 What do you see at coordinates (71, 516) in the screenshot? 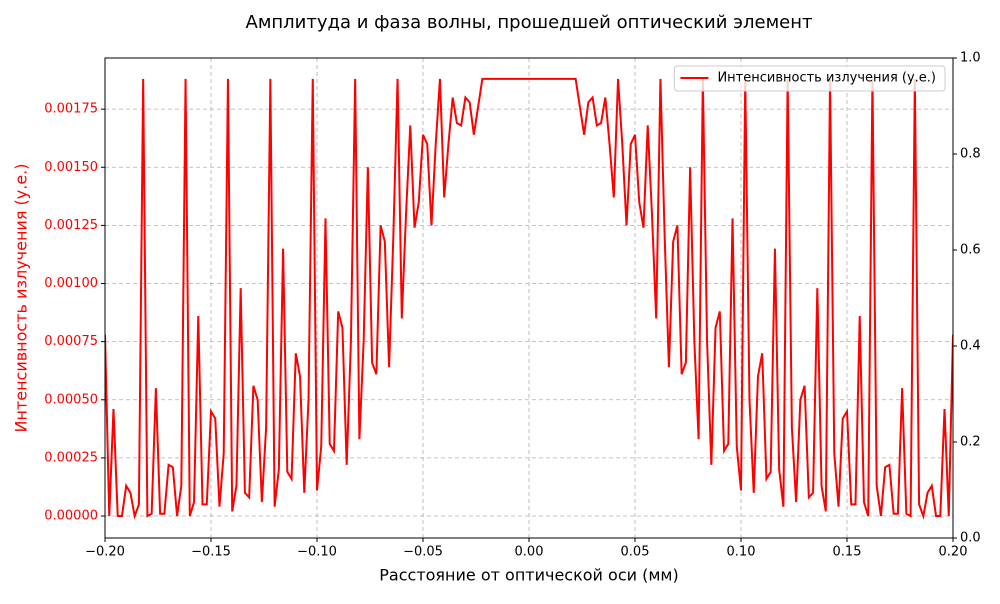
I see `y-tick-label: 0.00000` at bounding box center [71, 516].